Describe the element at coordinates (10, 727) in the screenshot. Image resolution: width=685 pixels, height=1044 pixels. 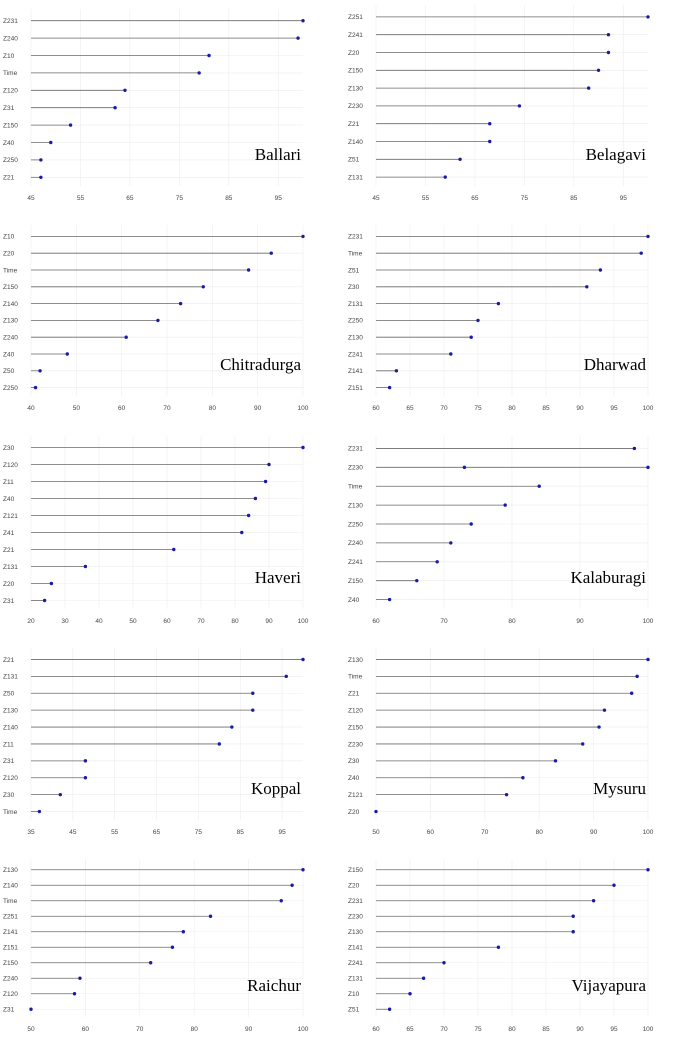
I see `y-tick-label: Z140` at that location.